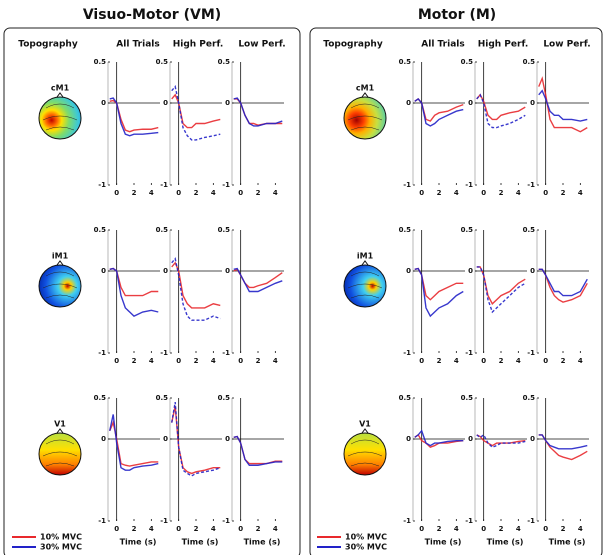 This screenshot has width=605, height=555. I want to click on column-header: All Trials, so click(137, 45).